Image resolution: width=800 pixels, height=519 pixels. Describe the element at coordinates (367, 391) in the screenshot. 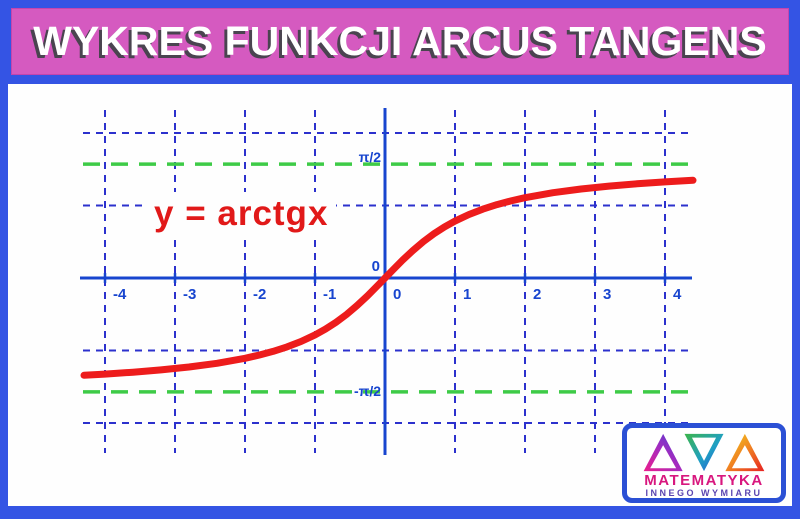

I see `asymptote-label: -π/2` at that location.